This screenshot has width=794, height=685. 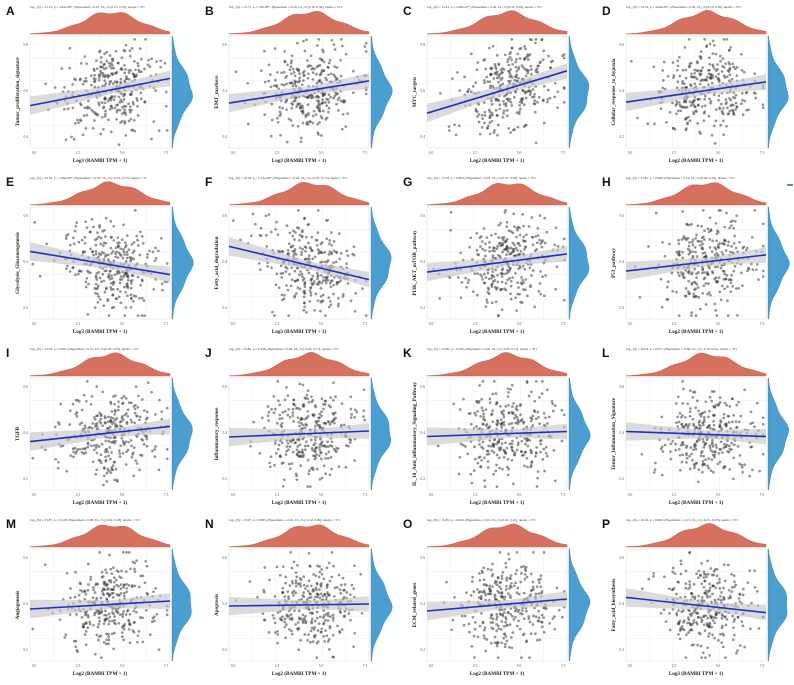 What do you see at coordinates (423, 308) in the screenshot?
I see `y-tick-label: 0.2` at bounding box center [423, 308].